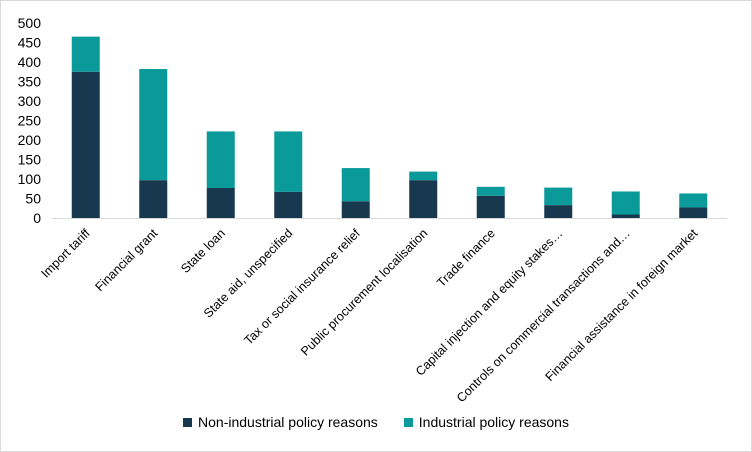 The width and height of the screenshot is (752, 452). I want to click on y-tick-label: 100, so click(30, 179).